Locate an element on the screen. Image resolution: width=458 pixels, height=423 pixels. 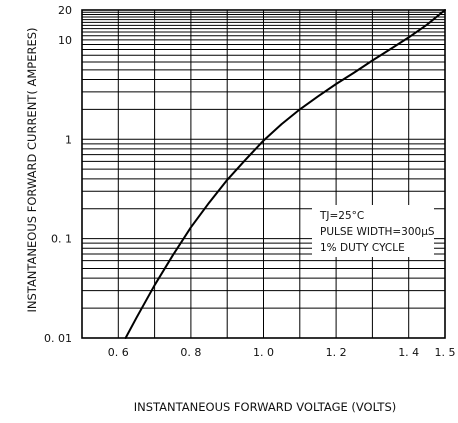
x-tick-label: 1. 4 is located at coordinates (408, 352).